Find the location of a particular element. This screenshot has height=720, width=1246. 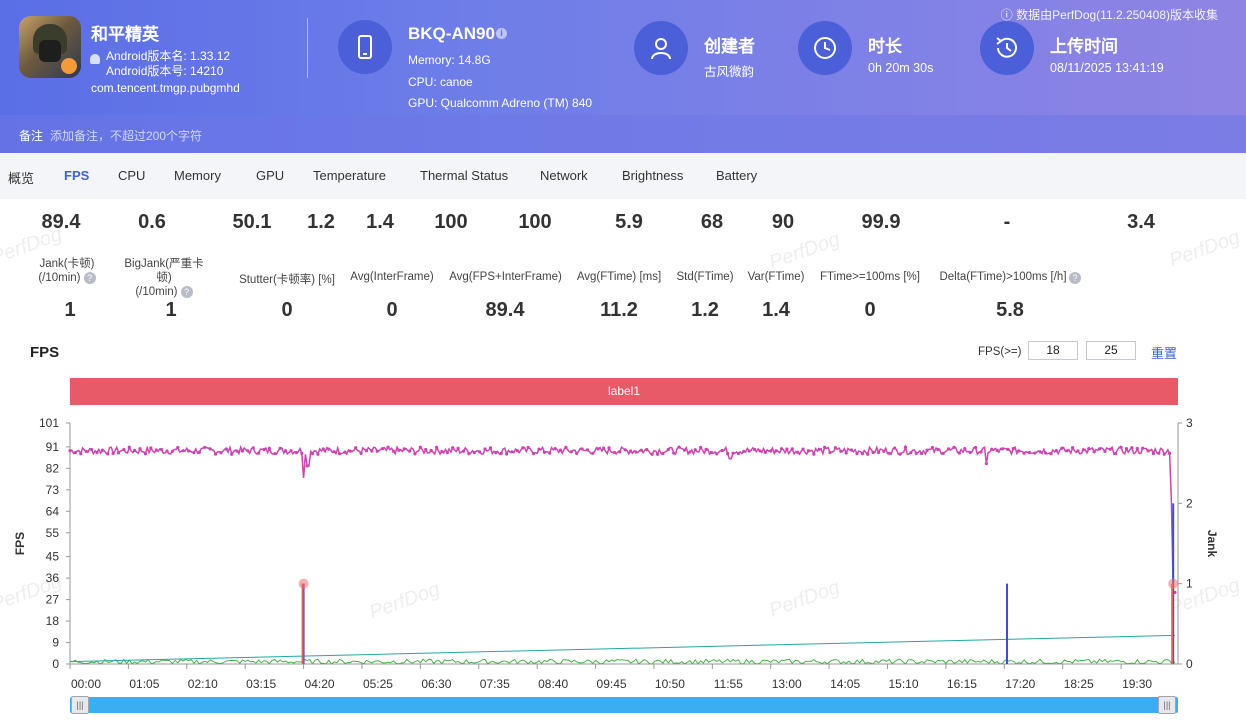

tab-cpu: CPU is located at coordinates (132, 175).